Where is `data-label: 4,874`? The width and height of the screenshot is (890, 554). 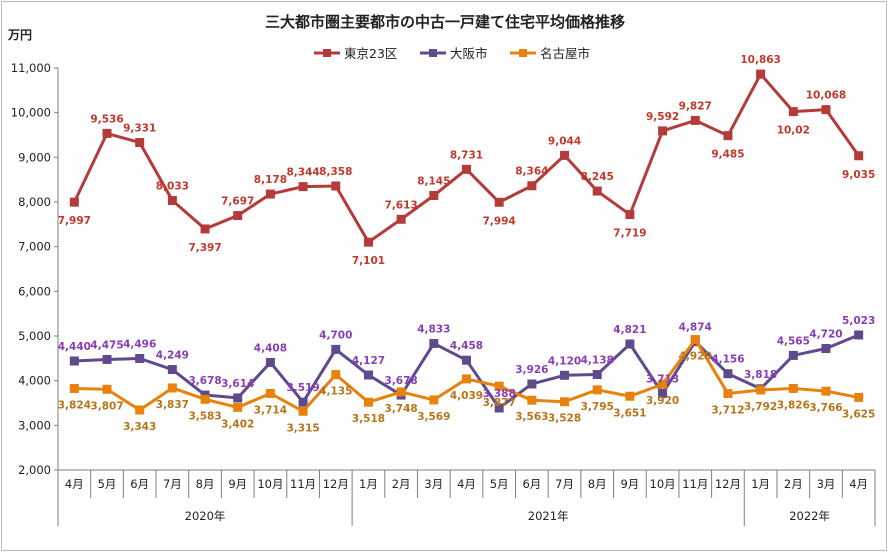
data-label: 4,874 is located at coordinates (695, 328).